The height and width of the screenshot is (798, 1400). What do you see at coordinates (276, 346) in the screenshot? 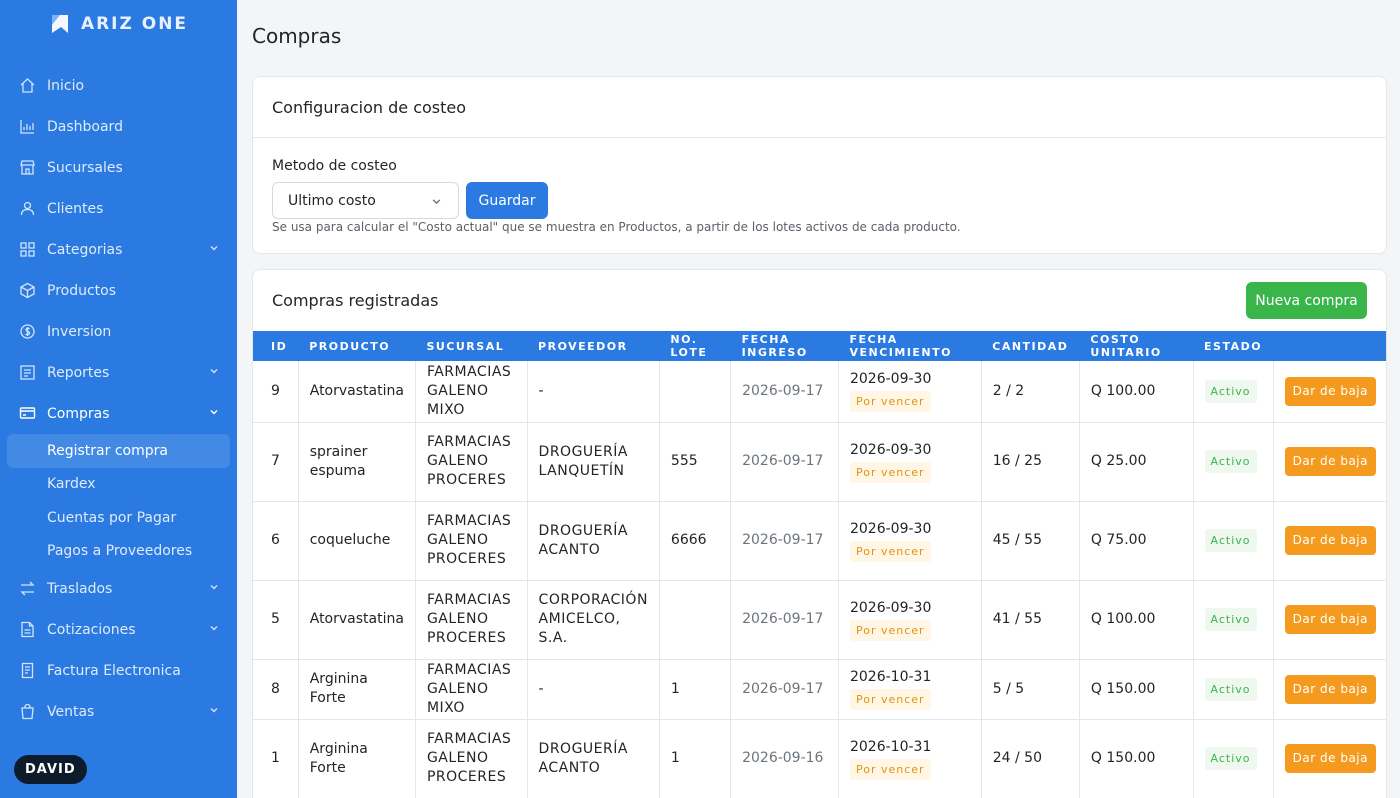
I see `column-header: ID` at bounding box center [276, 346].